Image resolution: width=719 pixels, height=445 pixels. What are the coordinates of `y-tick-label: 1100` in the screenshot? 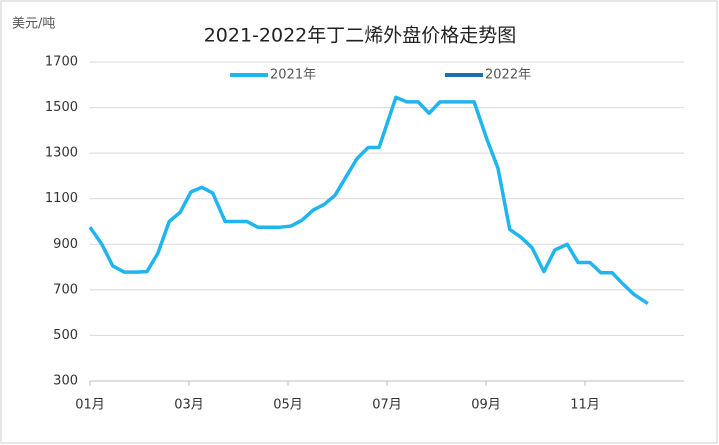 It's located at (61, 198).